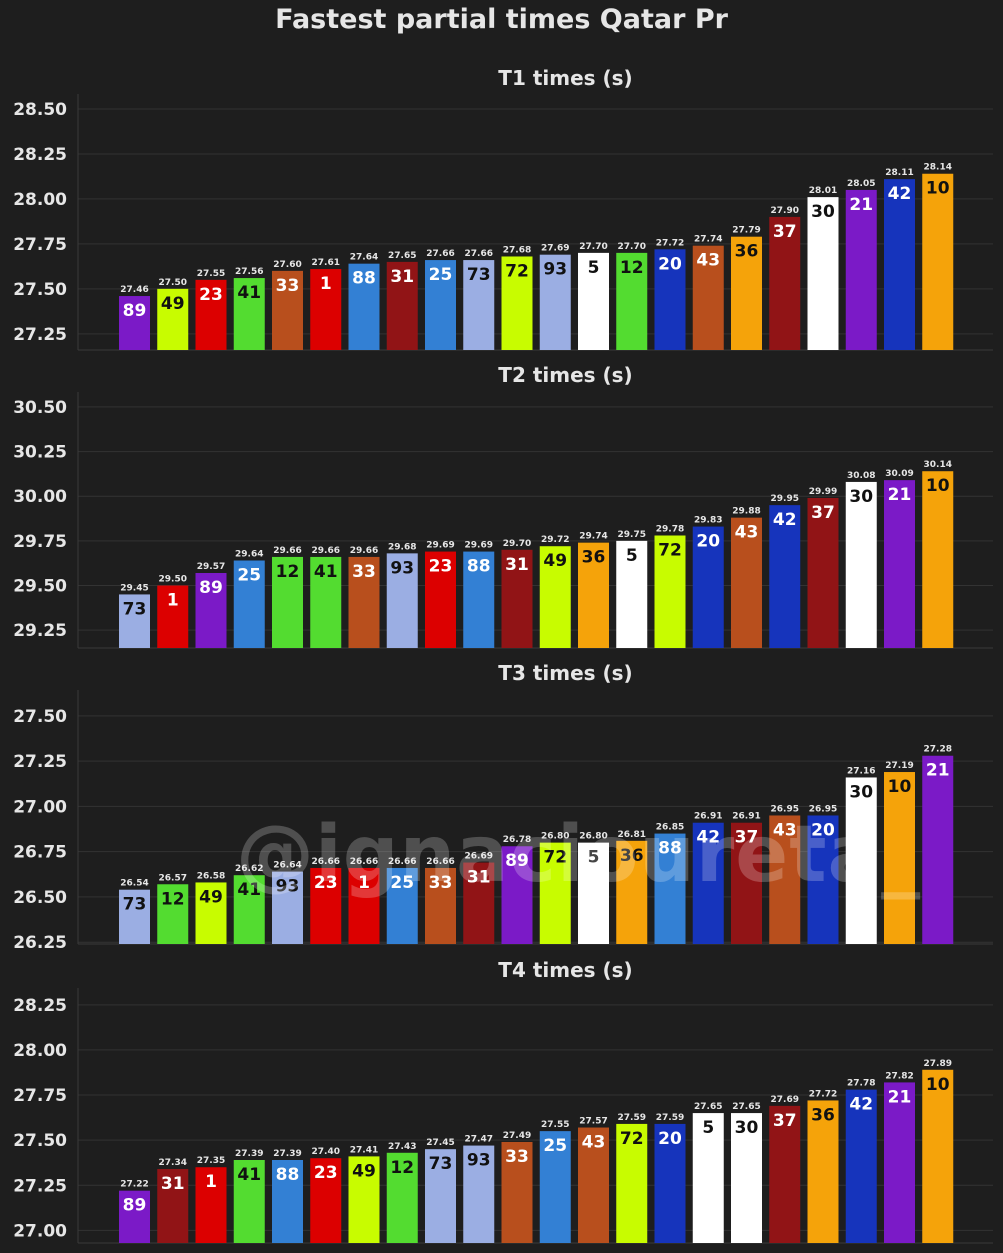  What do you see at coordinates (632, 835) in the screenshot?
I see `bar-value-label: 26.81` at bounding box center [632, 835].